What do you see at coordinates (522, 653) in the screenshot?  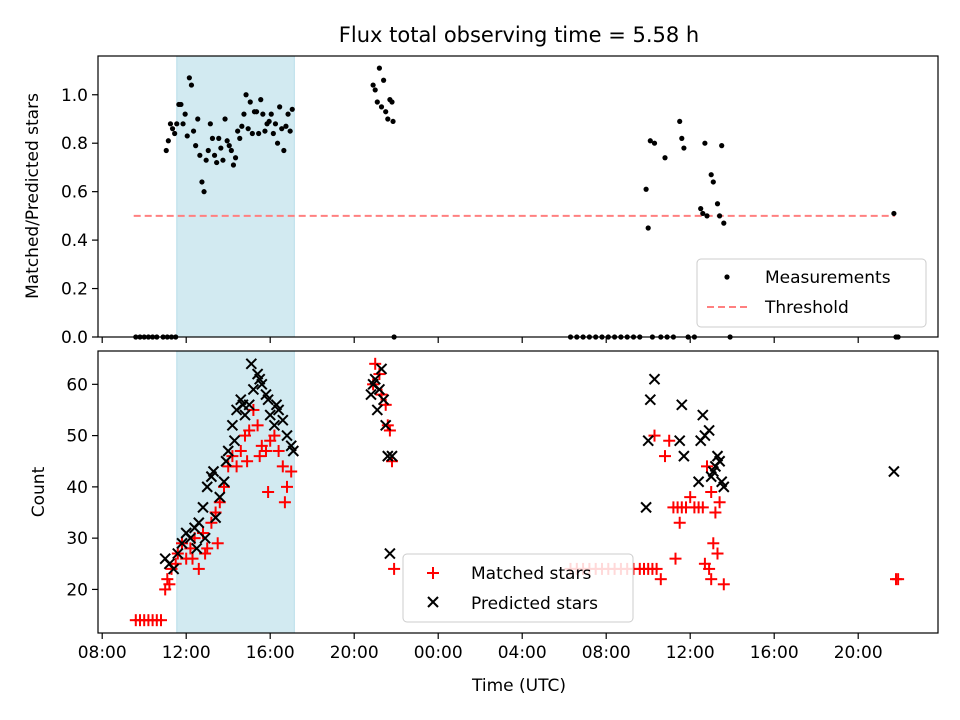 I see `x-tick-label: 04:00` at bounding box center [522, 653].